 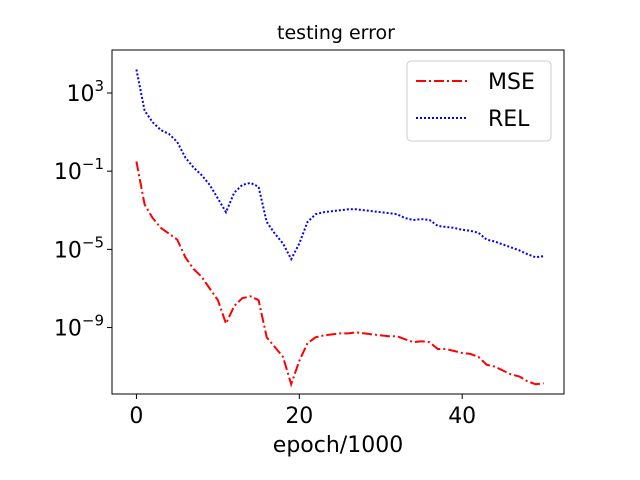 What do you see at coordinates (509, 119) in the screenshot?
I see `legend-label-rel: REL` at bounding box center [509, 119].